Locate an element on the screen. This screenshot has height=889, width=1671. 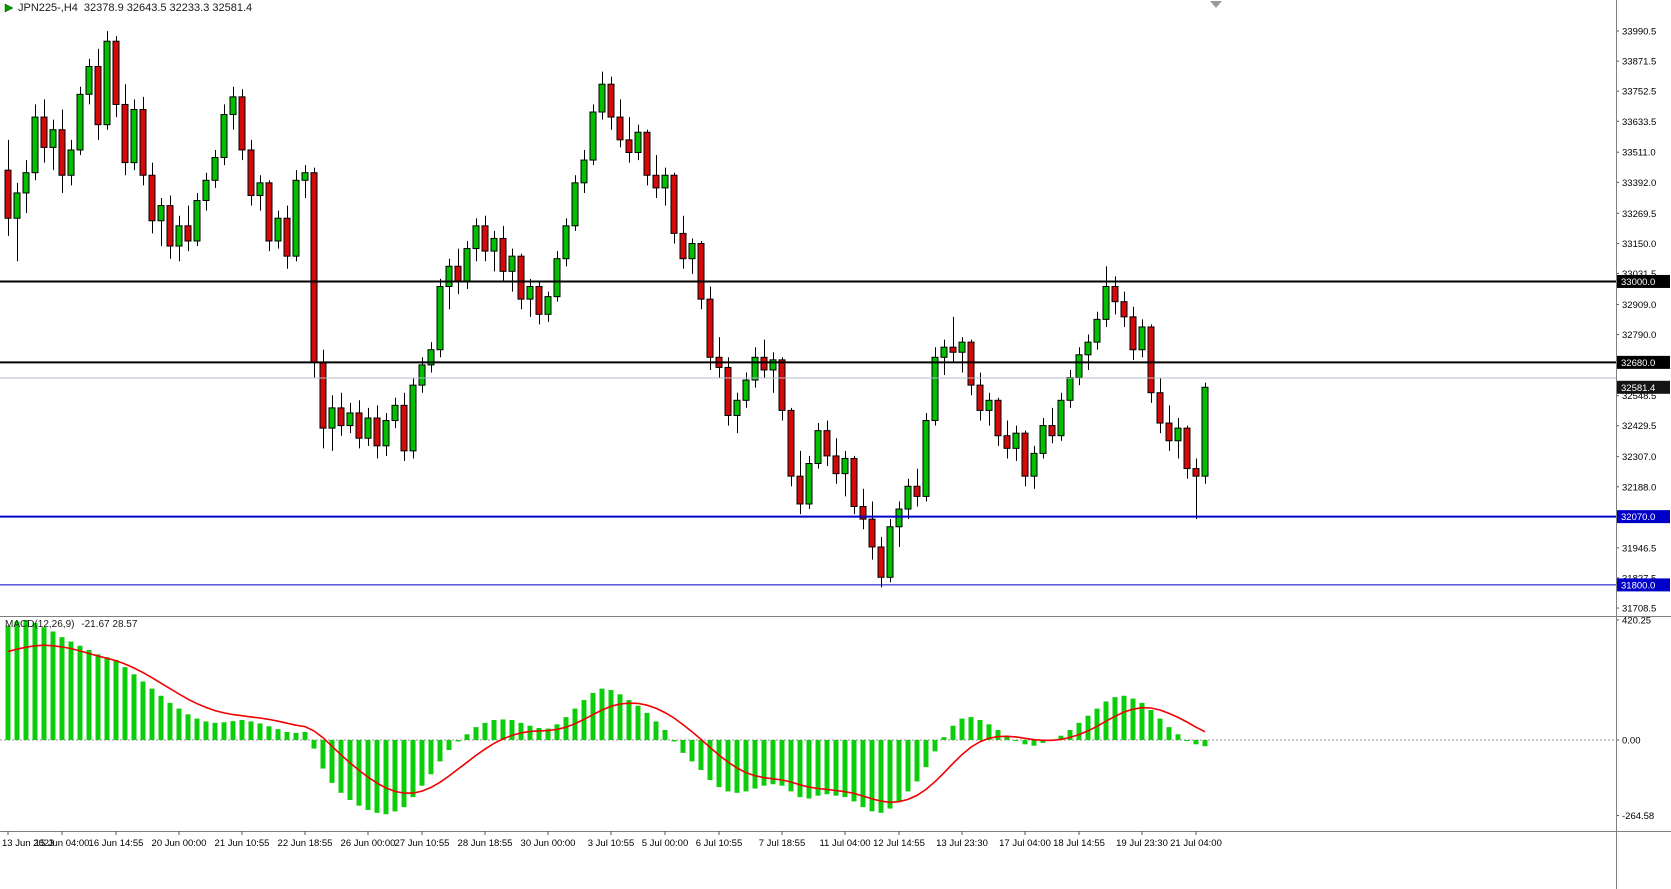
hline-badge-label: 33000.0 is located at coordinates (1638, 282).